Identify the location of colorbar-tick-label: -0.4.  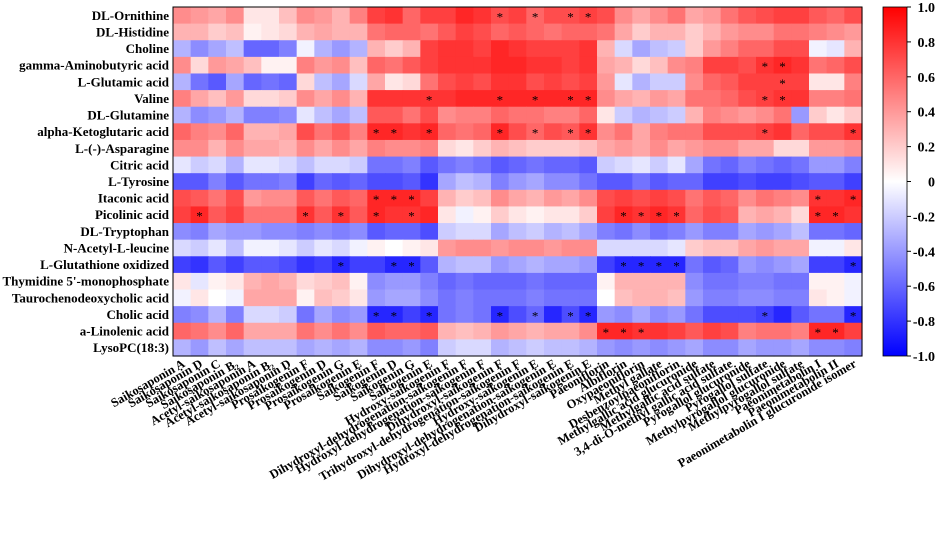
(924, 252).